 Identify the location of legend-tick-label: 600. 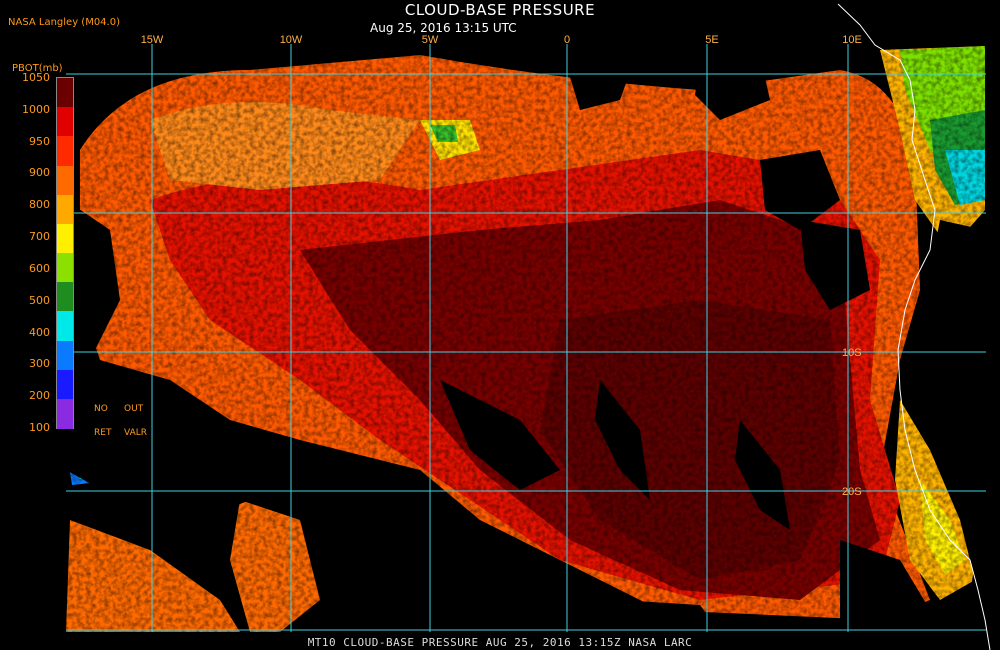
(39, 268).